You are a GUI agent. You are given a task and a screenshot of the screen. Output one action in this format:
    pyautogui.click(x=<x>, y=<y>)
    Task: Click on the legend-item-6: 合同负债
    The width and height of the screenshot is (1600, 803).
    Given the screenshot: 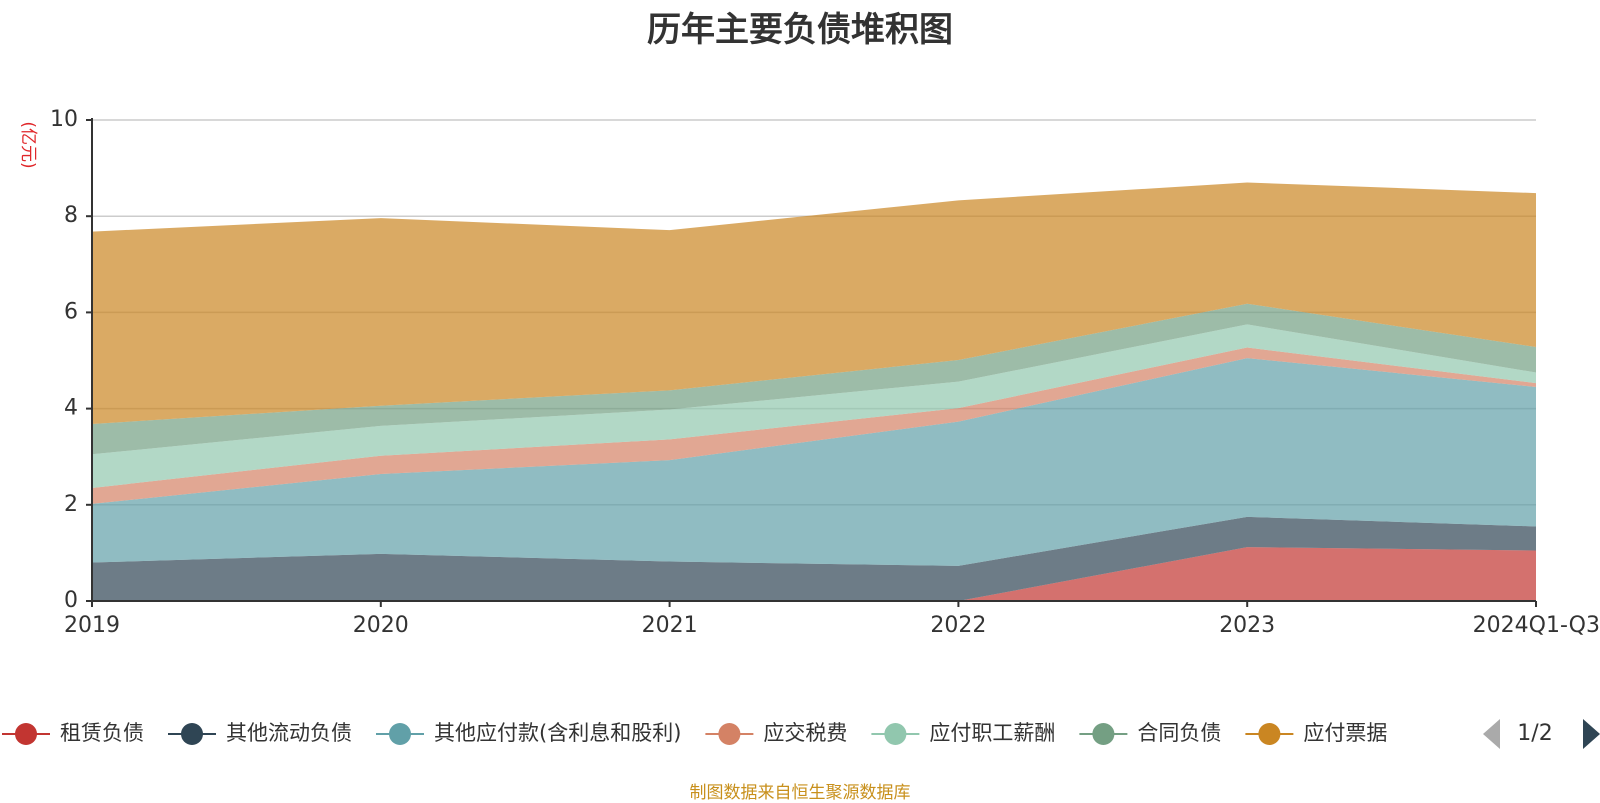 What is the action you would take?
    pyautogui.click(x=1150, y=733)
    